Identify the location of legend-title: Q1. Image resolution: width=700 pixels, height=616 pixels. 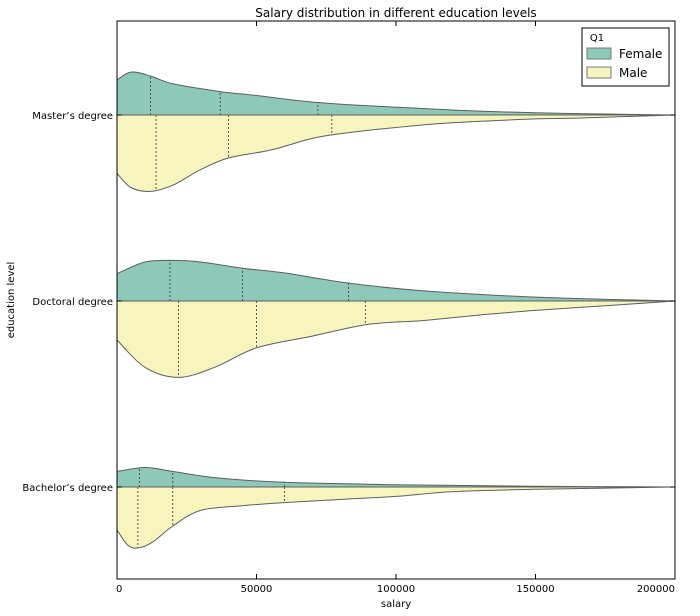
(597, 38).